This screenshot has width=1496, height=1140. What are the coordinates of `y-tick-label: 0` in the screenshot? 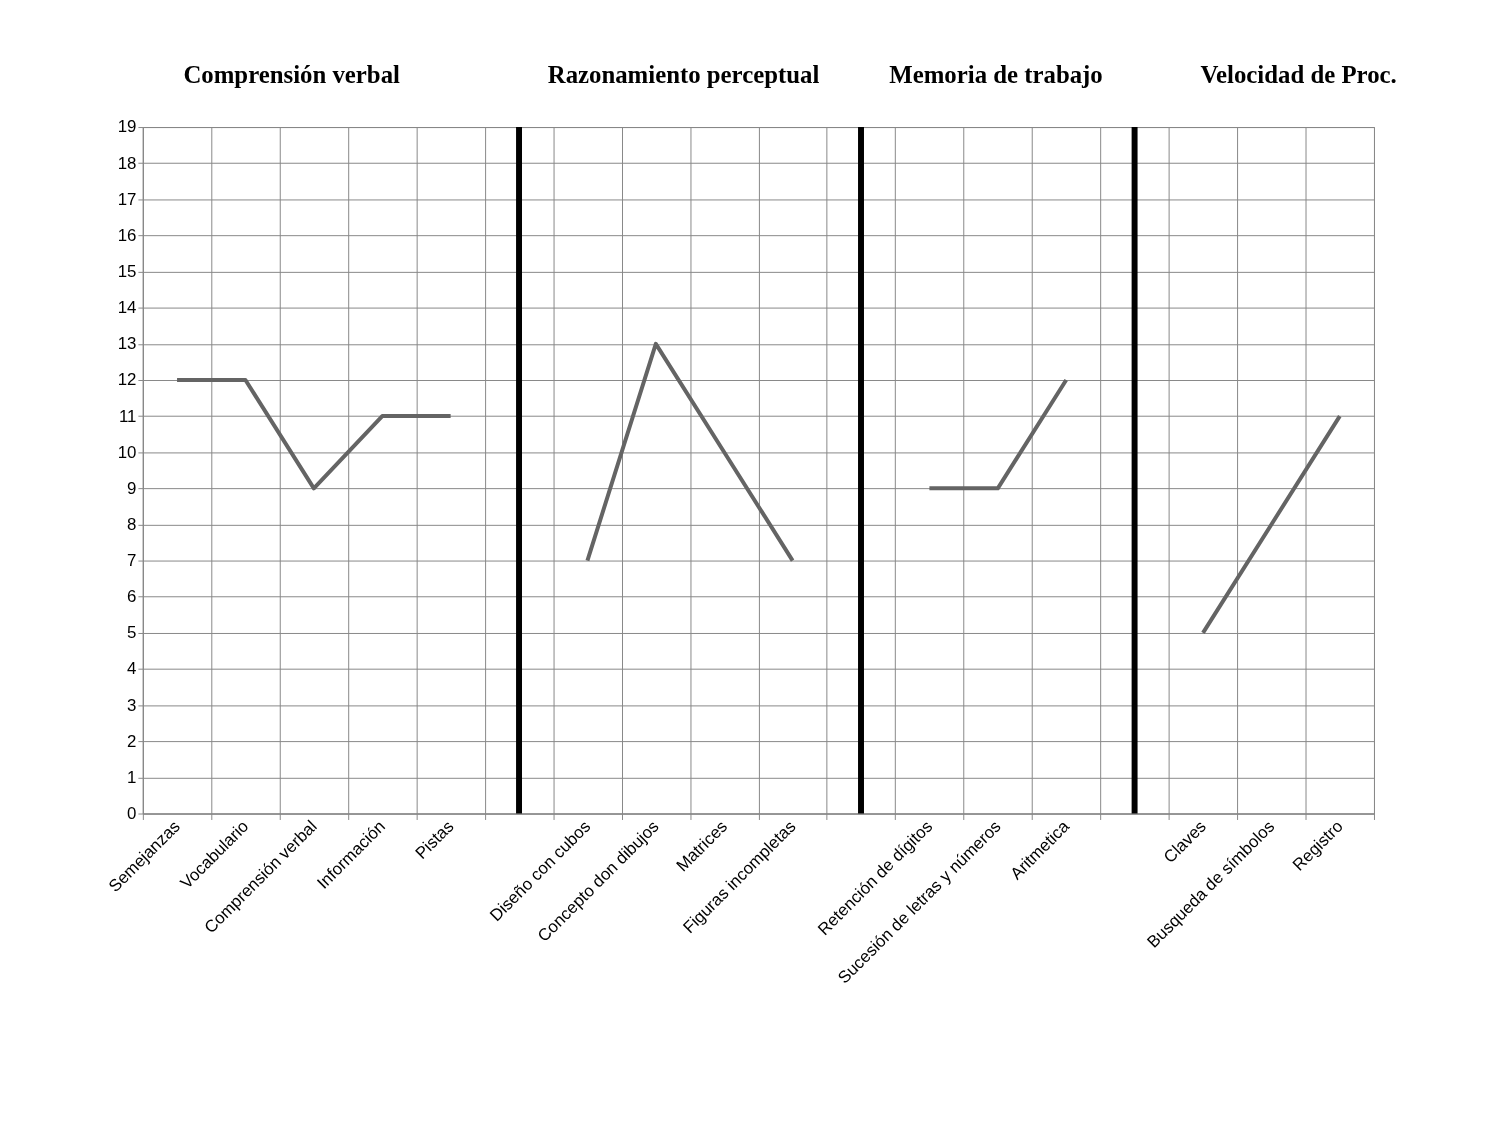 It's located at (132, 813).